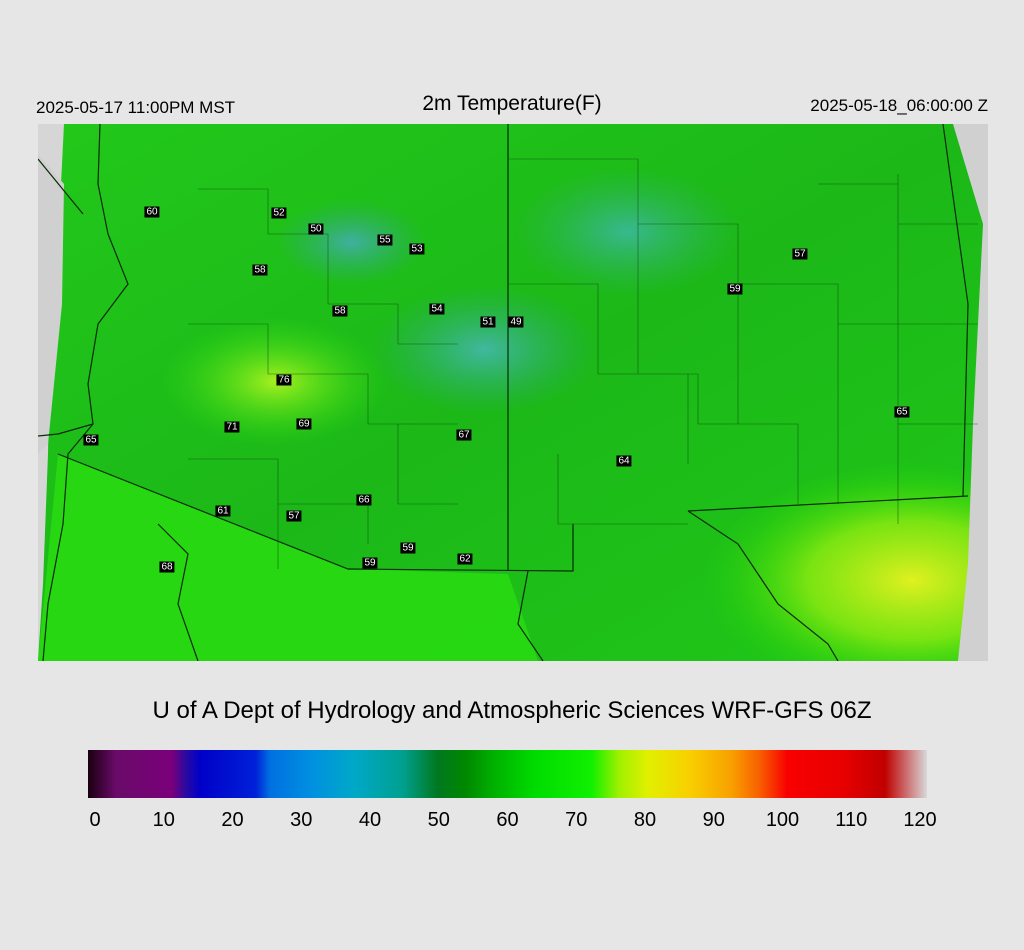  Describe the element at coordinates (624, 461) in the screenshot. I see `station-value: 64` at that location.